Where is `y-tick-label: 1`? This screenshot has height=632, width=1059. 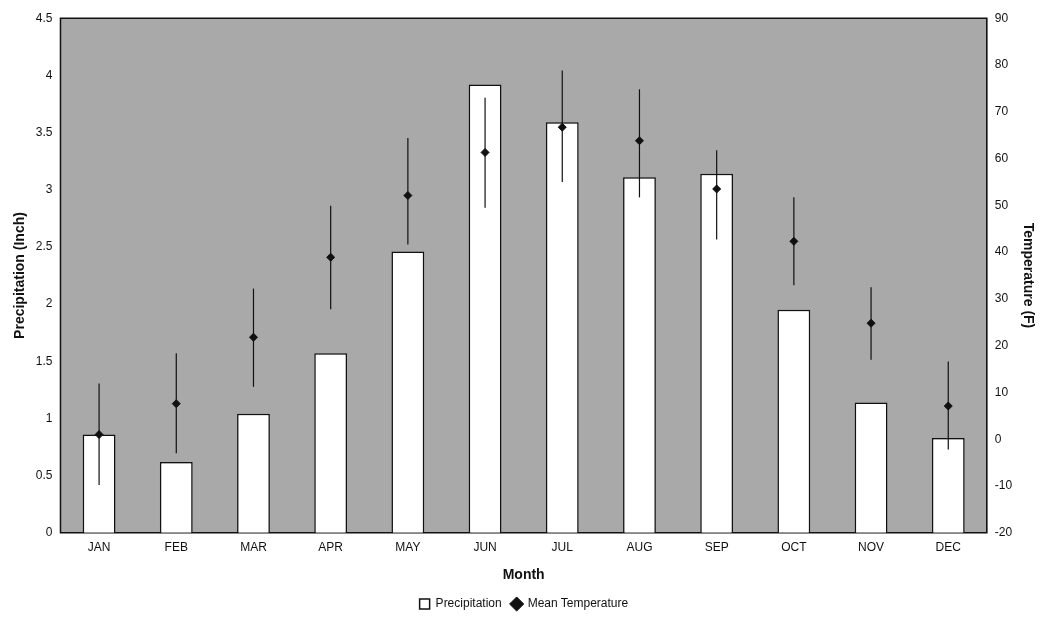 y-tick-label: 1 is located at coordinates (49, 417).